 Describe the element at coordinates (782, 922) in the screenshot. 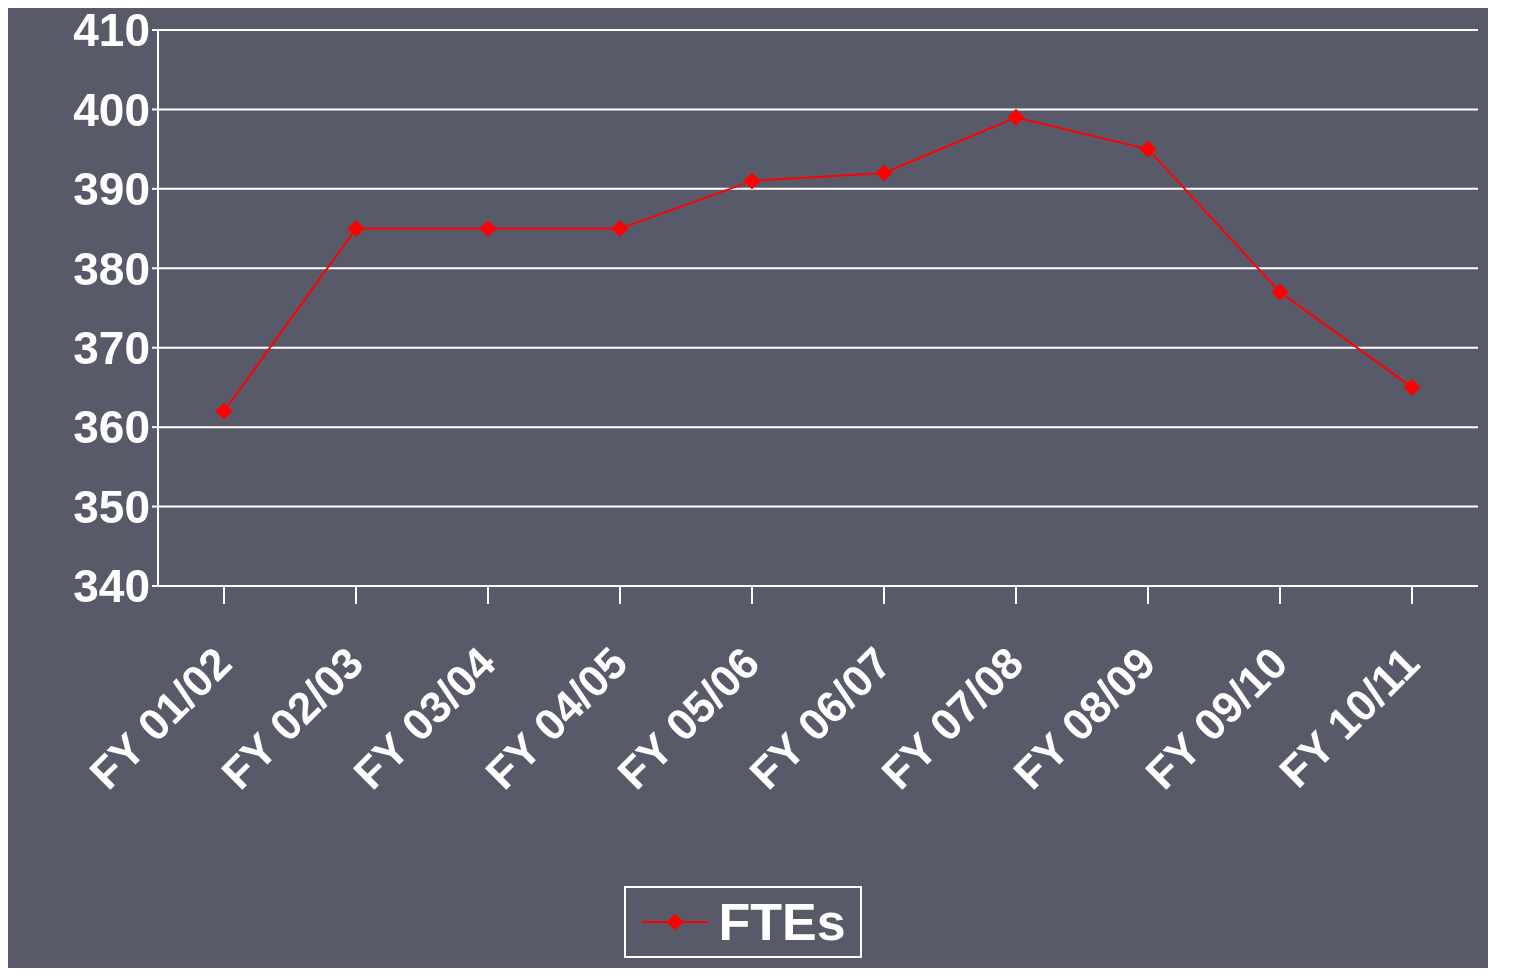

I see `legend-label: FTEs` at that location.